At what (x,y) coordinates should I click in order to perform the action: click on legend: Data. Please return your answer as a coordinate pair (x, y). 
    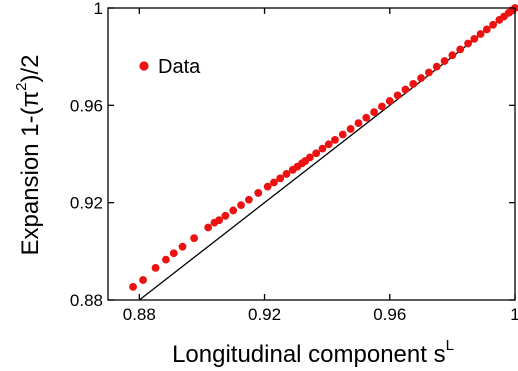
    Looking at the image, I should click on (170, 67).